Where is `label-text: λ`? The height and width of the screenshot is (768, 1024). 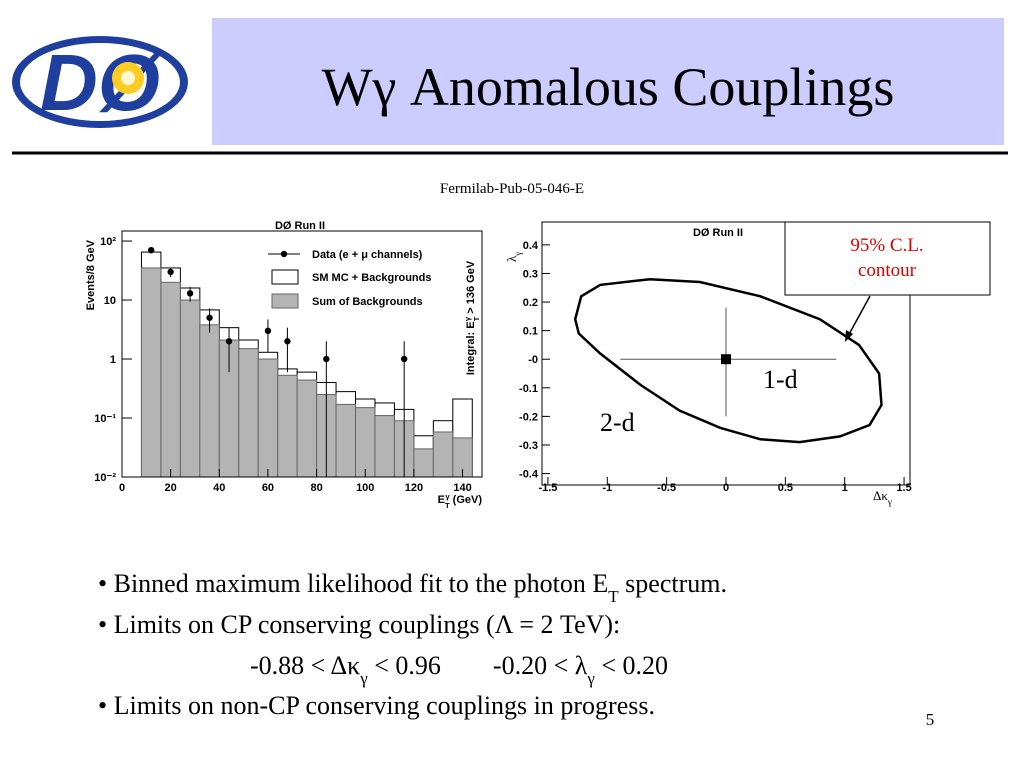 label-text: λ is located at coordinates (511, 258).